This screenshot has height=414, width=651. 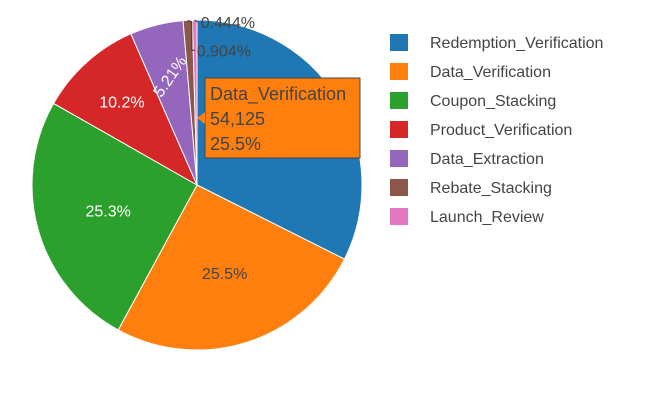 I want to click on legend-item-data-extraction: Data_Extraction, so click(x=467, y=159).